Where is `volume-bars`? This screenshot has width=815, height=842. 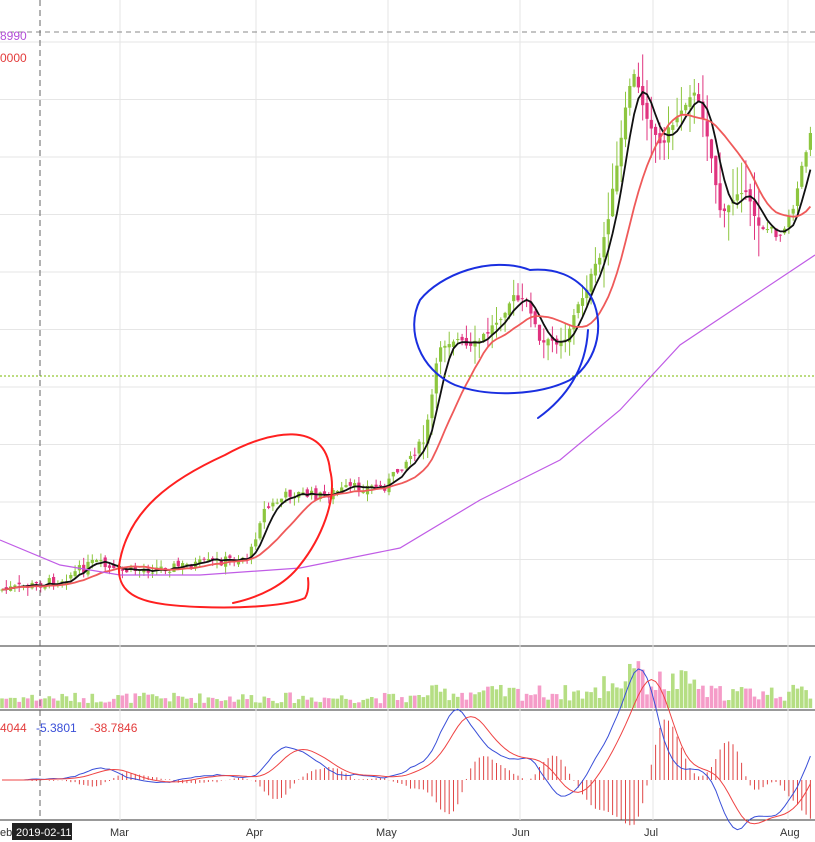
volume-bars is located at coordinates (406, 684).